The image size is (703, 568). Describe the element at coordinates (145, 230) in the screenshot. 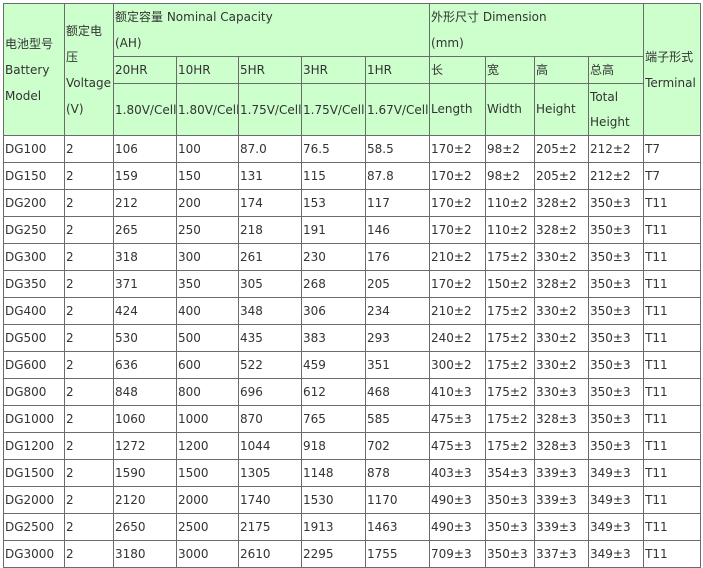

I see `table-cell: 265` at that location.